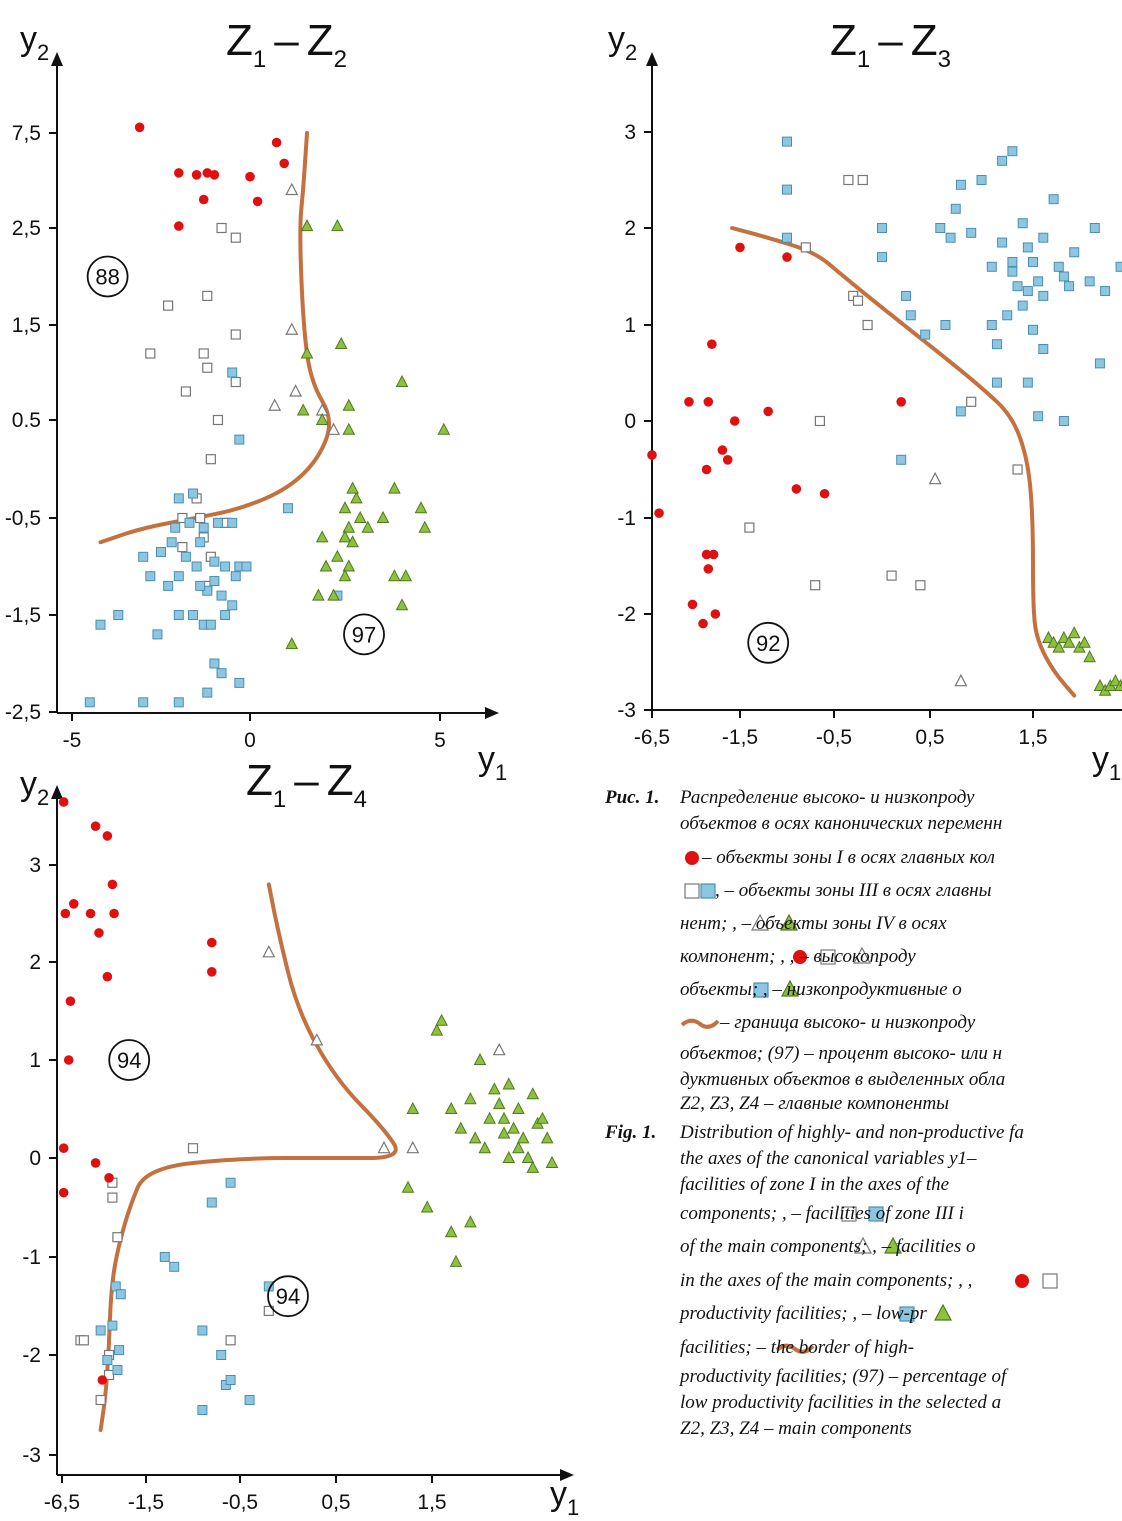  What do you see at coordinates (1032, 737) in the screenshot?
I see `x-tick-label: 1,5` at bounding box center [1032, 737].